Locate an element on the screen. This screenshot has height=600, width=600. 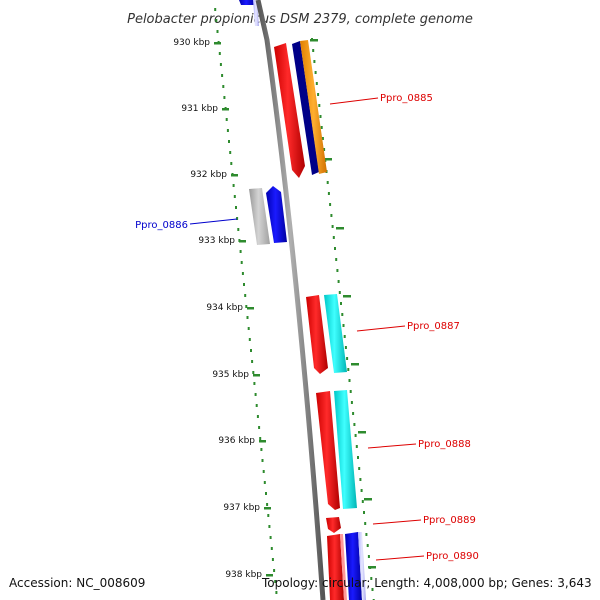
gene-label: Ppro_0890 is located at coordinates (452, 556).